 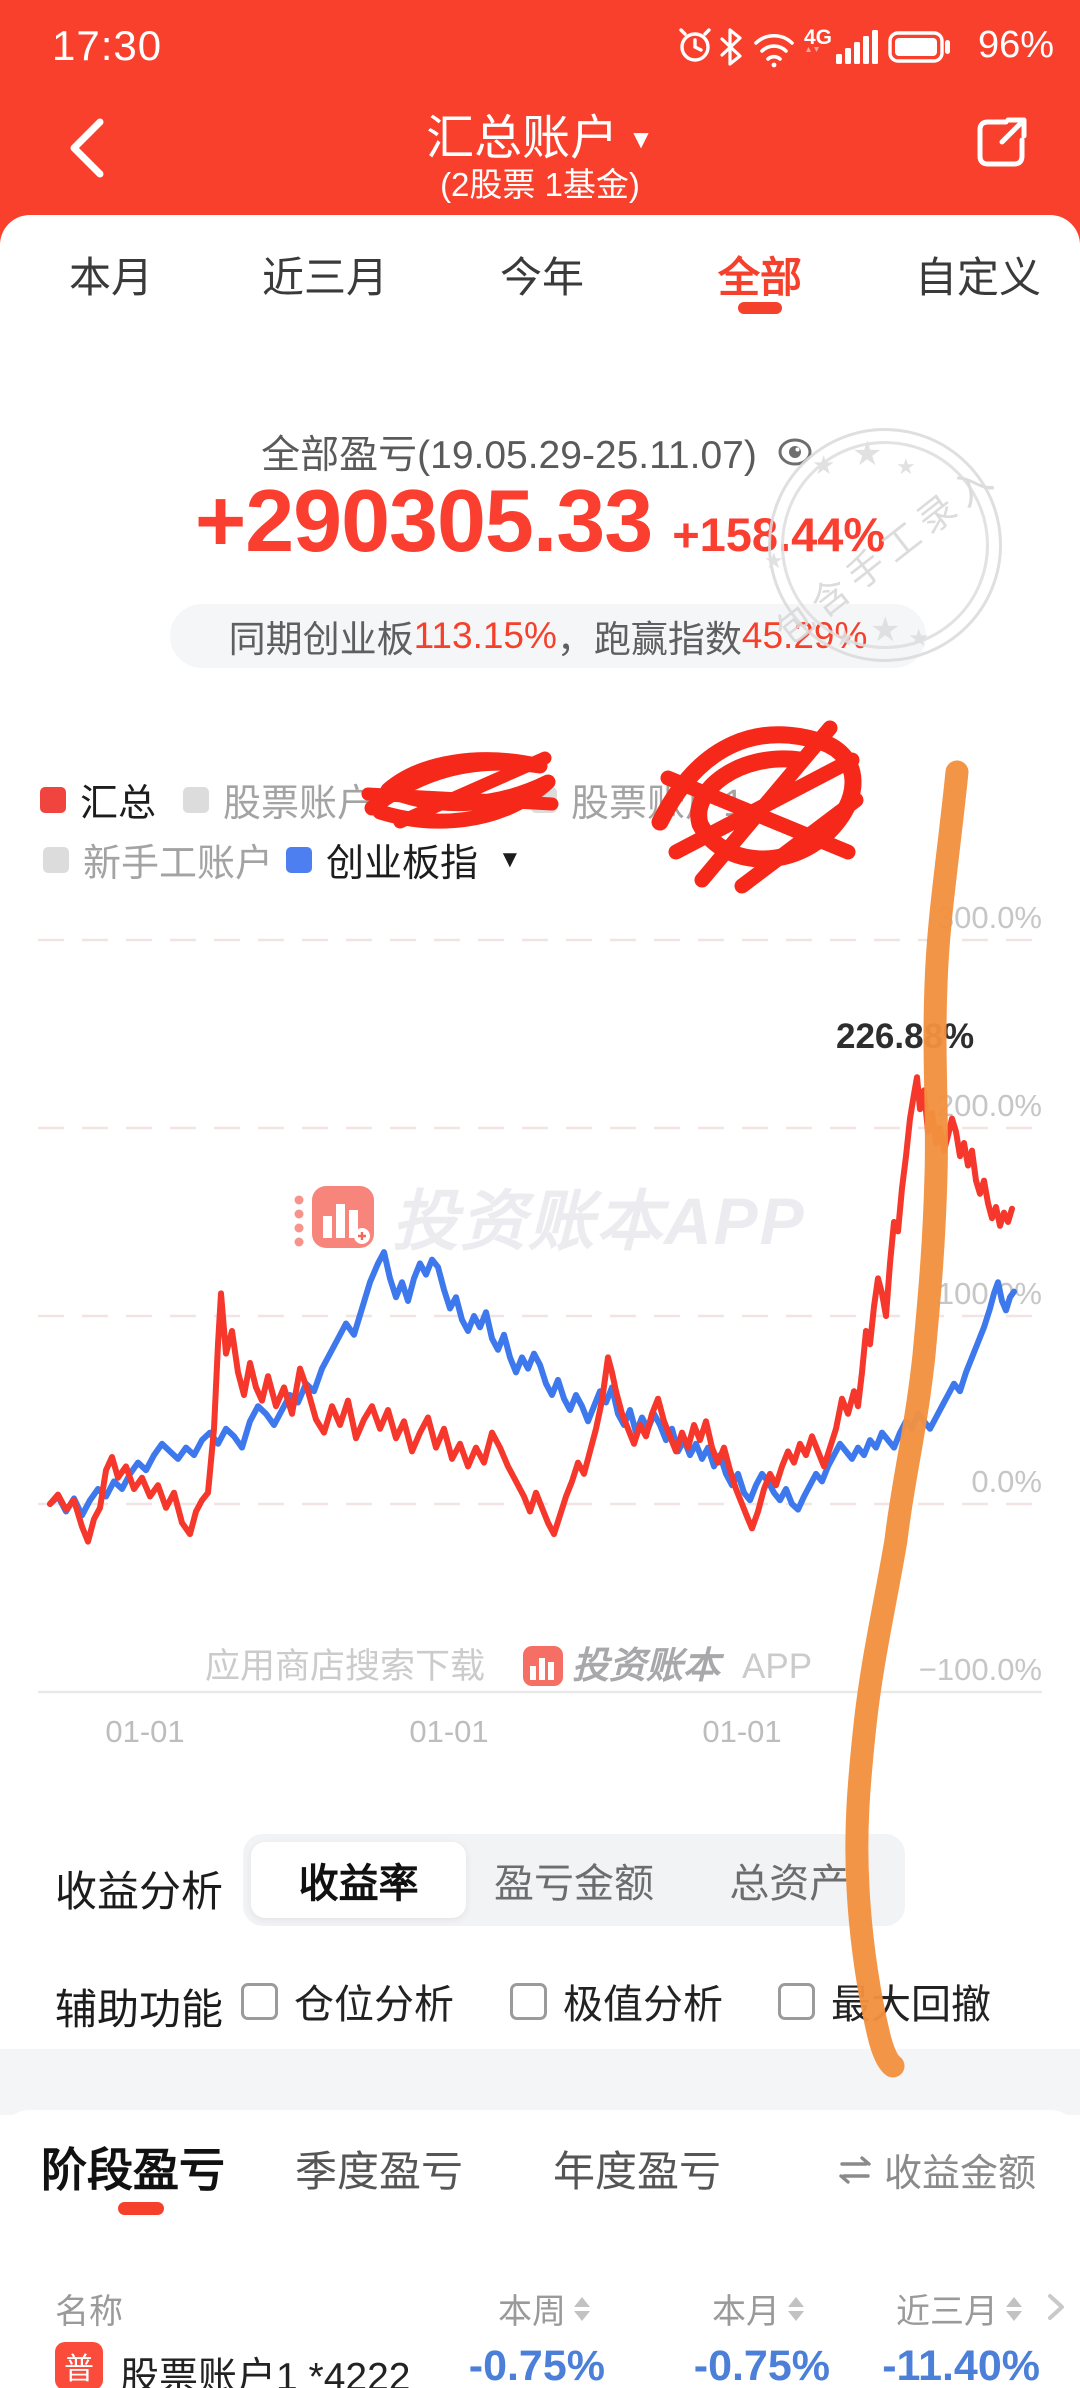 I want to click on legend-item-manual-account: 新手工账户, so click(x=158, y=859).